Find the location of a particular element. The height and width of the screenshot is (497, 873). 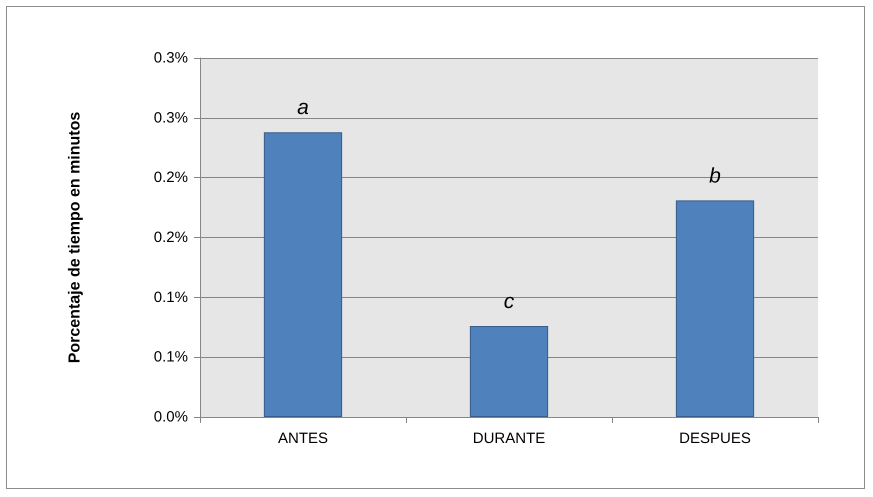

x-tick-label: ANTES is located at coordinates (303, 438).